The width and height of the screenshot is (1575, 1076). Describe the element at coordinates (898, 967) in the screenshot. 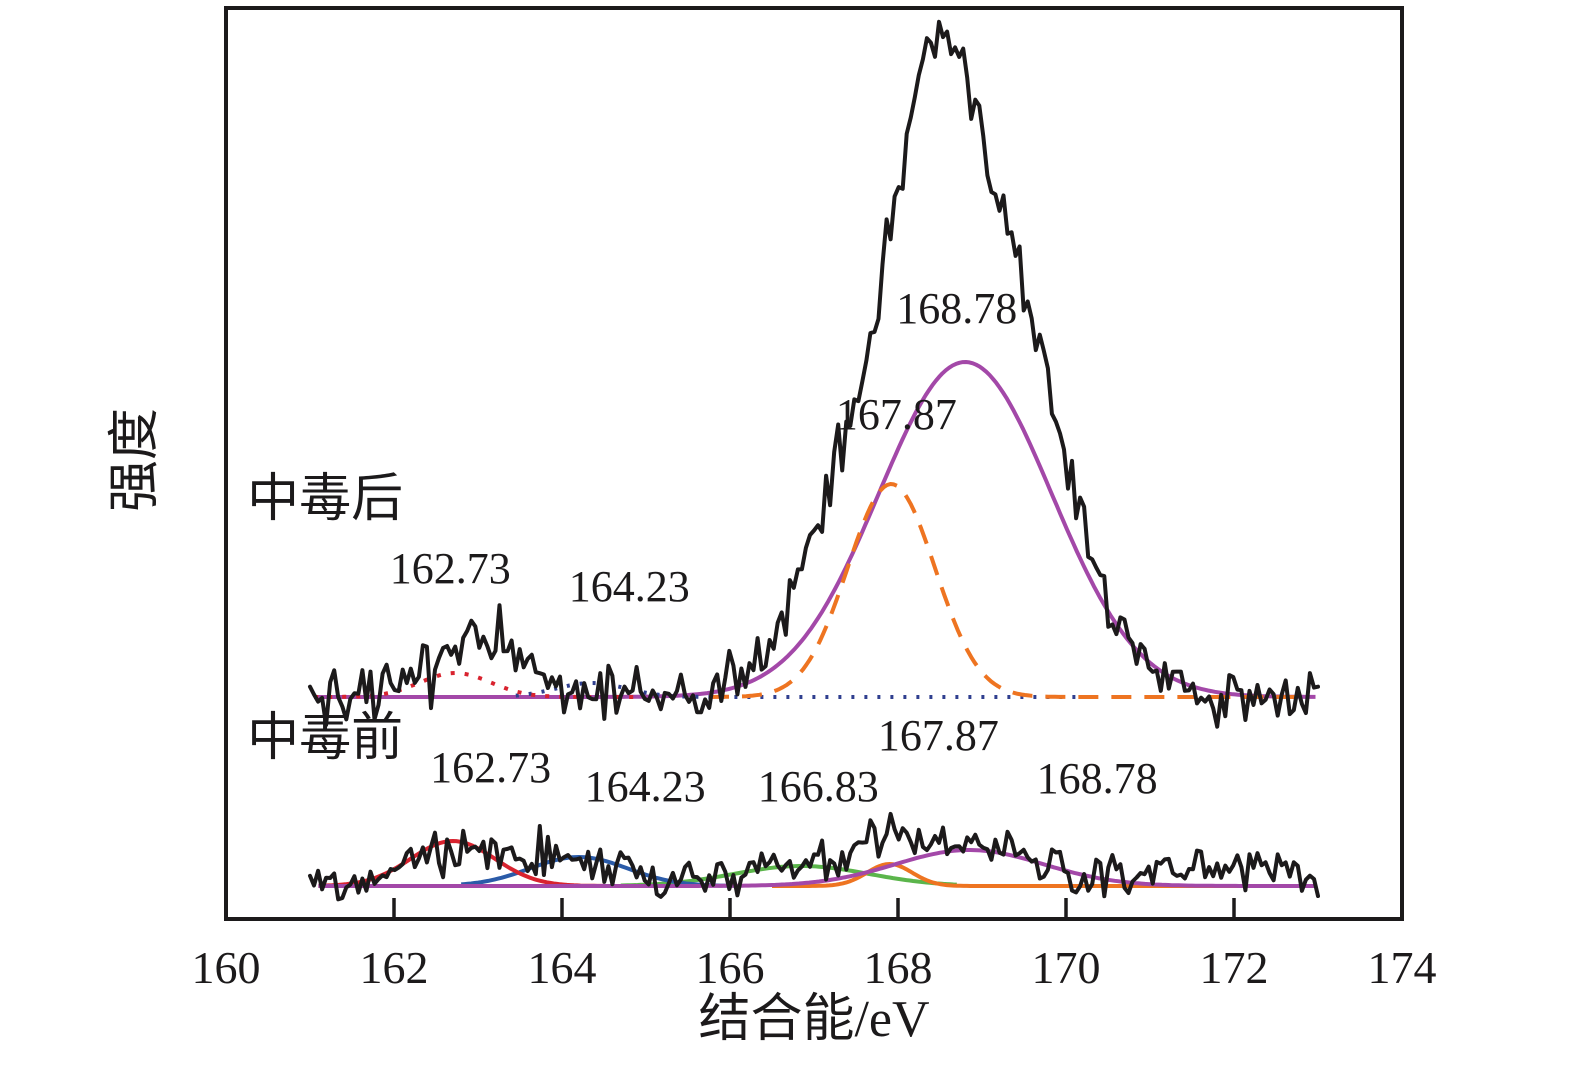

I see `x-tick-label: 168` at that location.